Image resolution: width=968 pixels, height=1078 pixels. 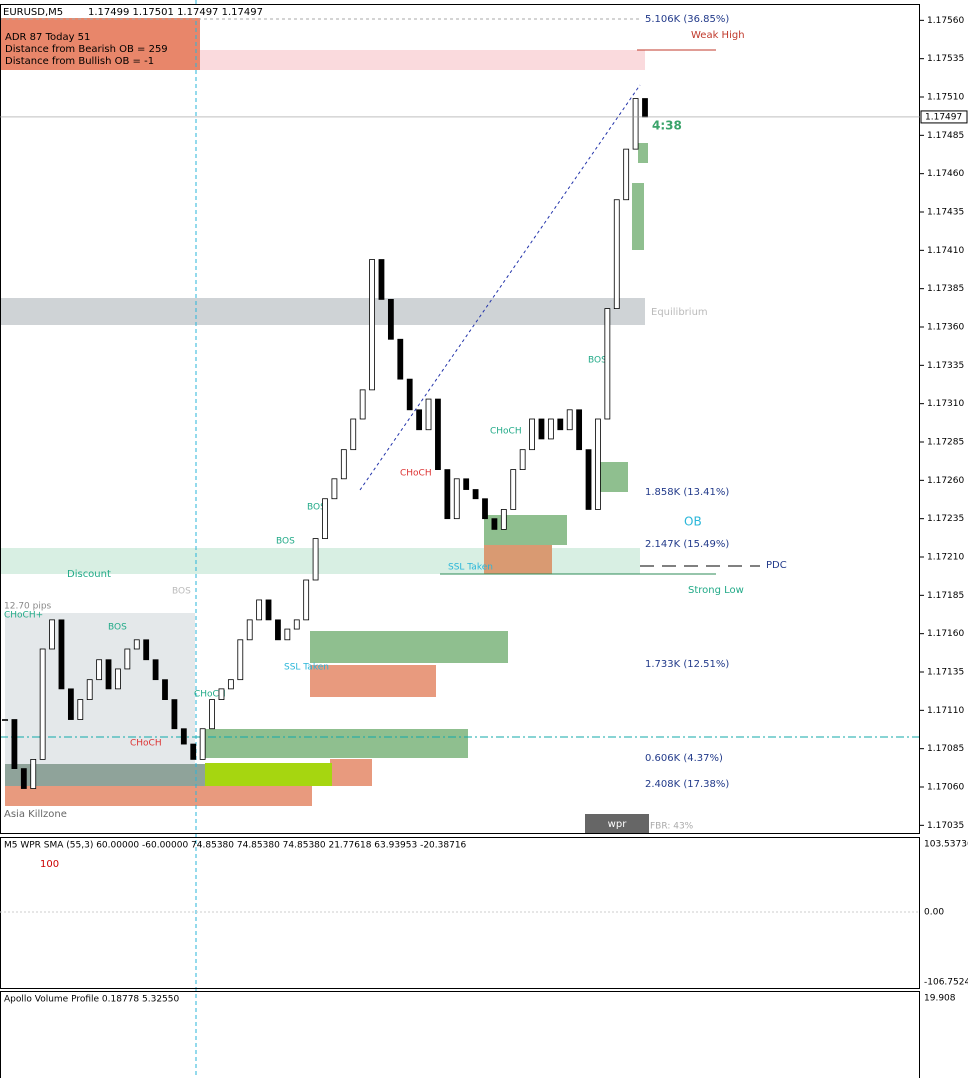 What do you see at coordinates (460, 1034) in the screenshot?
I see `volume-frame` at bounding box center [460, 1034].